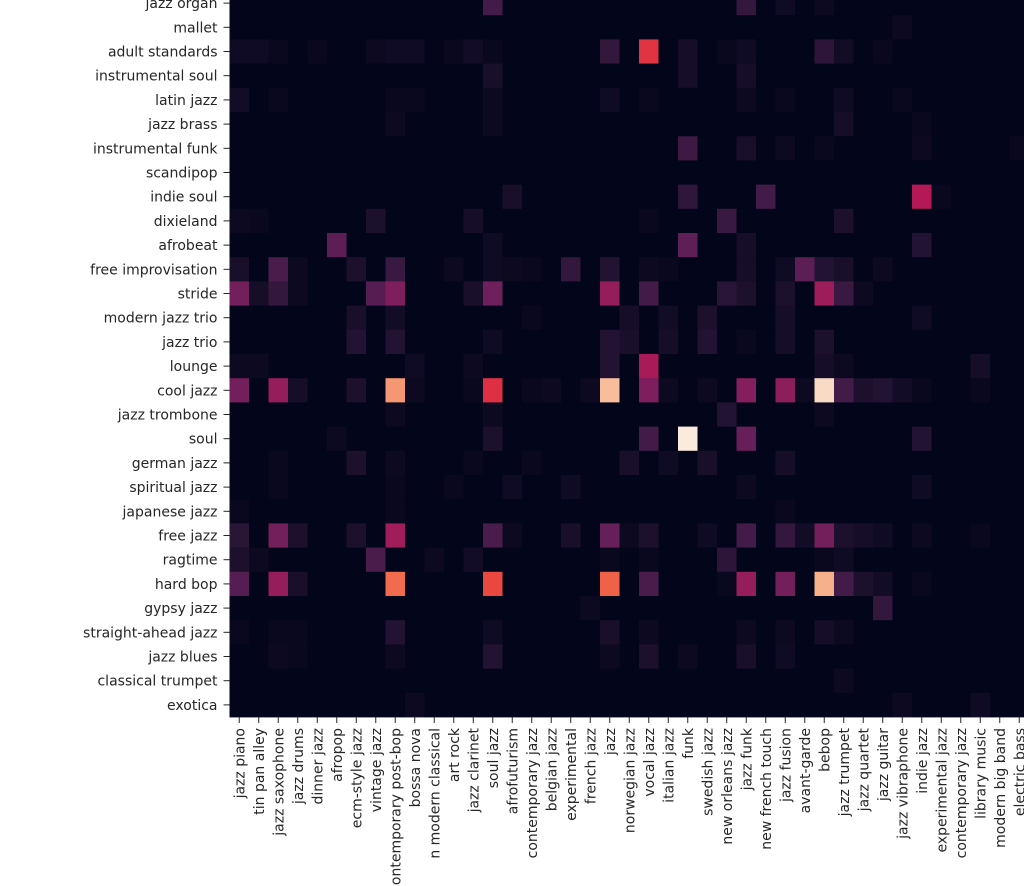 This screenshot has height=886, width=1024. I want to click on row-label: free jazz, so click(187, 537).